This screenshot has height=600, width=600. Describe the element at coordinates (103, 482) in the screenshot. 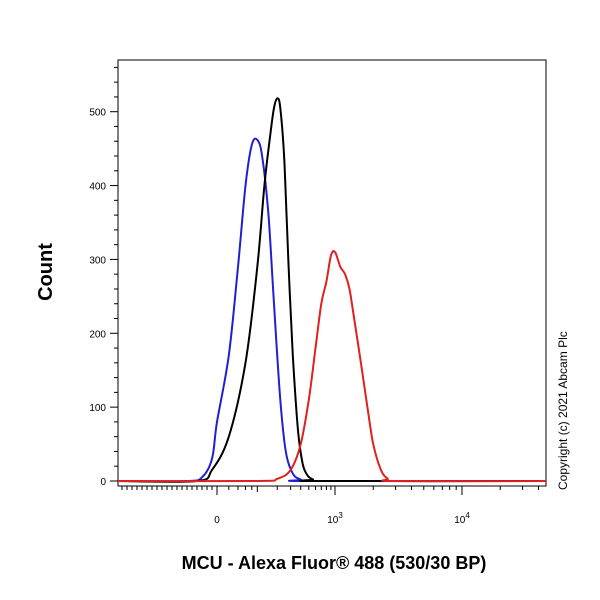

I see `y-tick-label: 0` at that location.